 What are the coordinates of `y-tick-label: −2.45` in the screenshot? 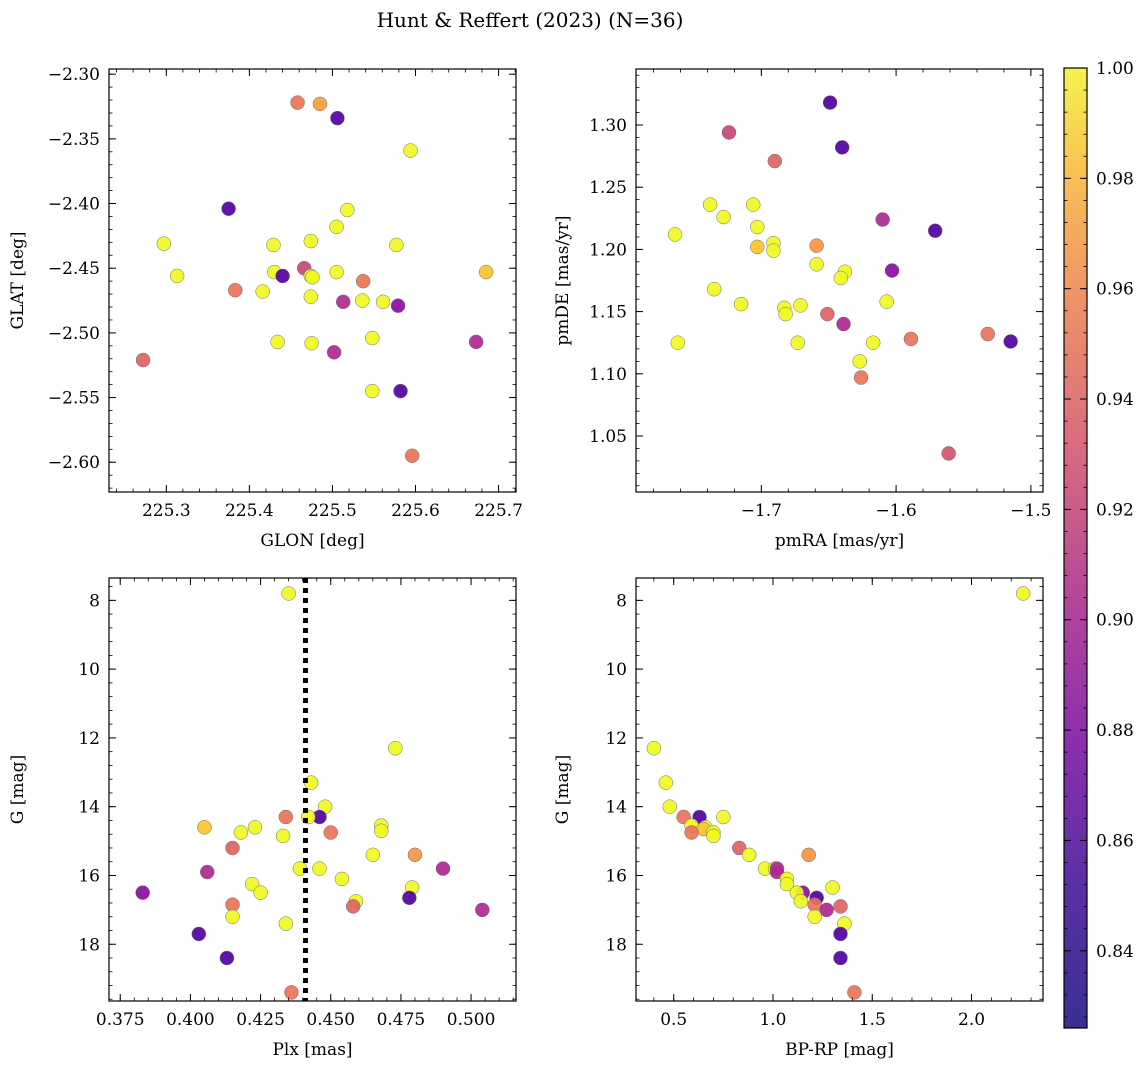 It's located at (74, 269).